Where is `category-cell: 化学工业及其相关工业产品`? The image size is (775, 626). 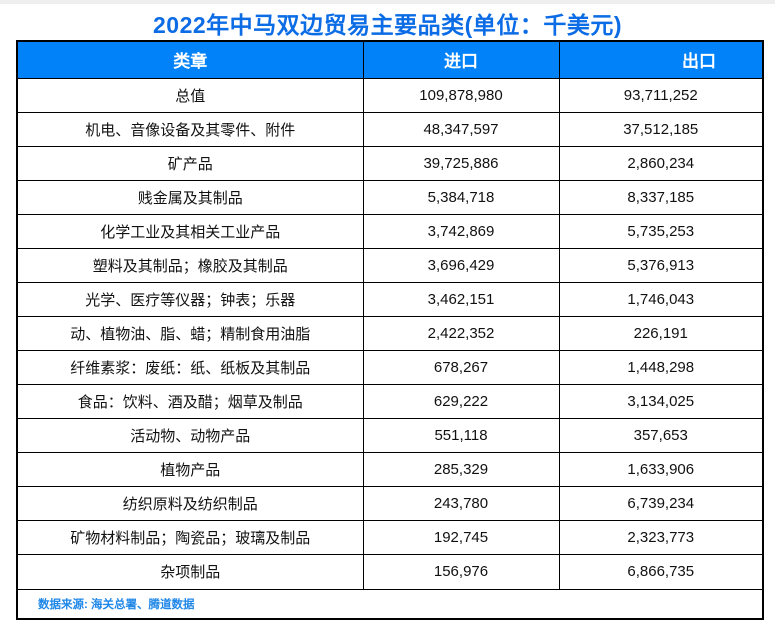 category-cell: 化学工业及其相关工业产品 is located at coordinates (190, 231).